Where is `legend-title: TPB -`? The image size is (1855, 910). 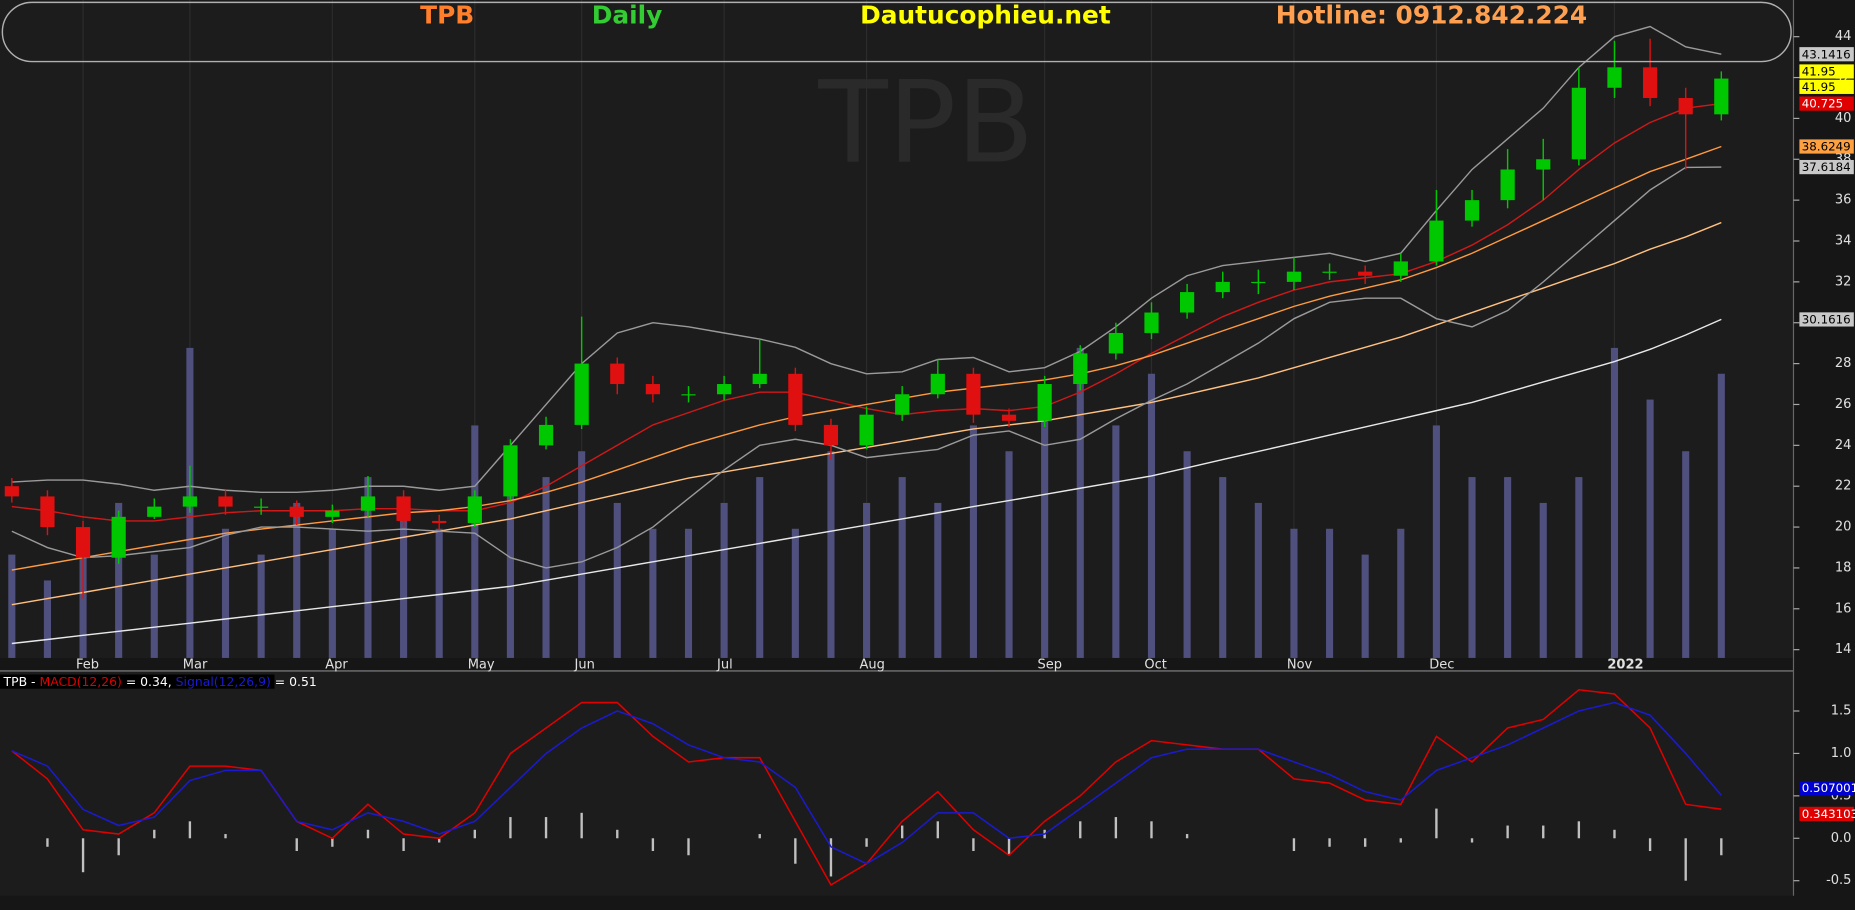 legend-title: TPB - is located at coordinates (19, 681).